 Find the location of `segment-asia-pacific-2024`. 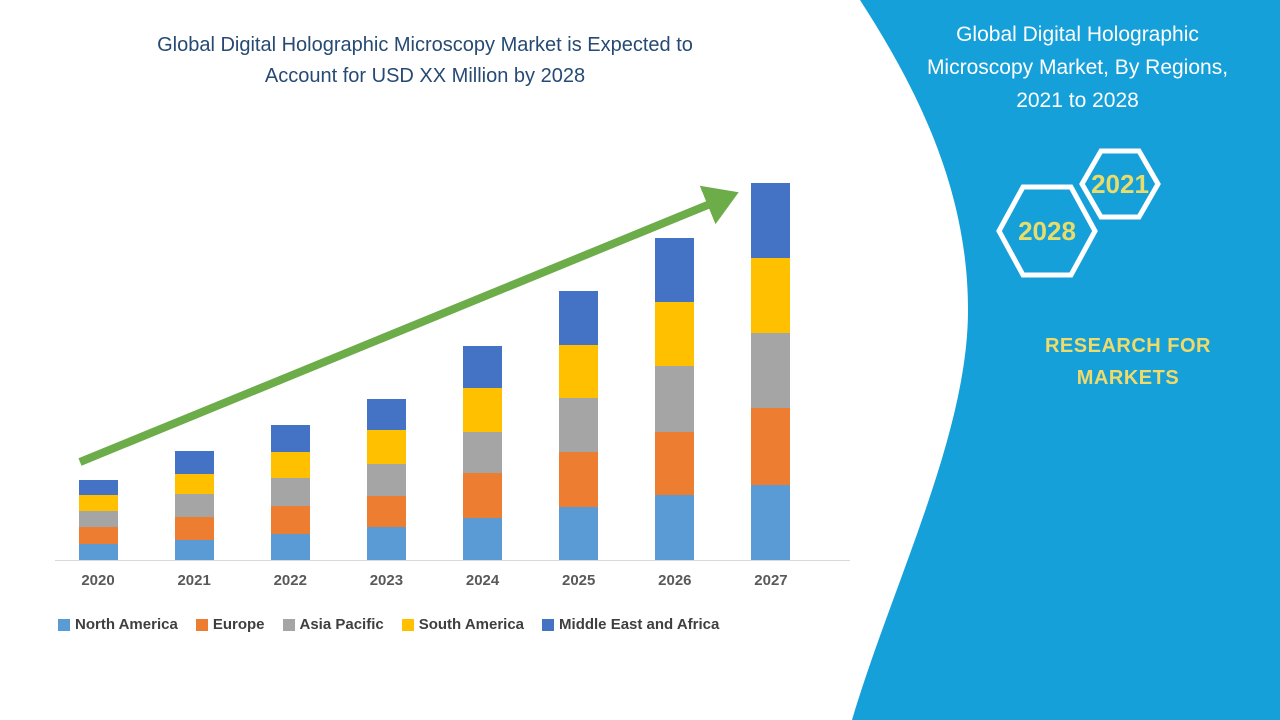

segment-asia-pacific-2024 is located at coordinates (483, 452).